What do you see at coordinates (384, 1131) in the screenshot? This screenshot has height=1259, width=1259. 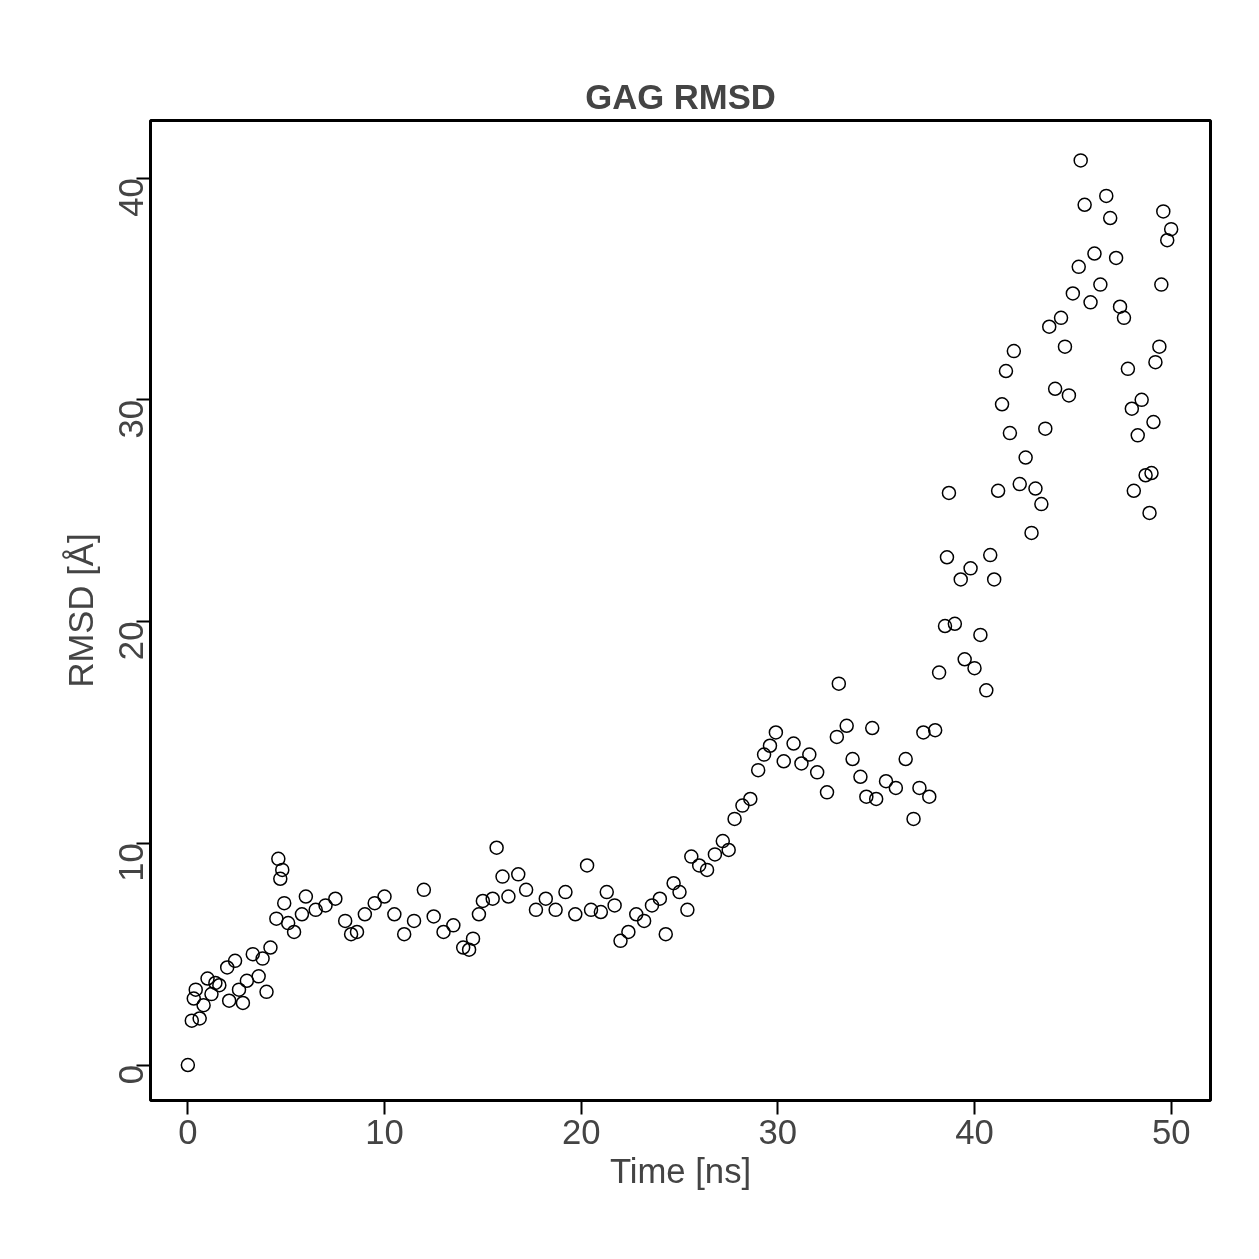 I see `x-tick-label: 10` at bounding box center [384, 1131].